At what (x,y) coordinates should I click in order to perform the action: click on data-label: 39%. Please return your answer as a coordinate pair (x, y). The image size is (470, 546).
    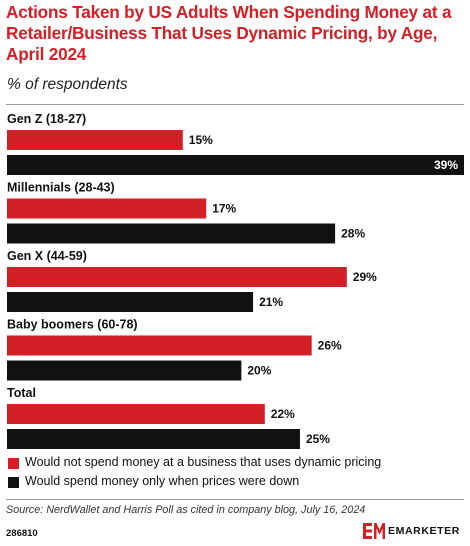
    Looking at the image, I should click on (446, 165).